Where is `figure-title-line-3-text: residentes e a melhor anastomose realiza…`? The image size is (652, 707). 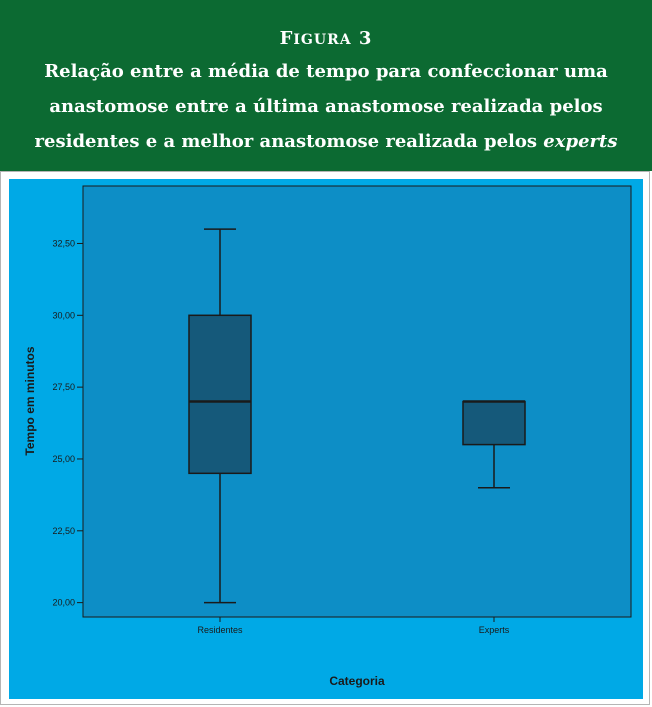
figure-title-line-3-text: residentes e a melhor anastomose realiza… is located at coordinates (289, 141).